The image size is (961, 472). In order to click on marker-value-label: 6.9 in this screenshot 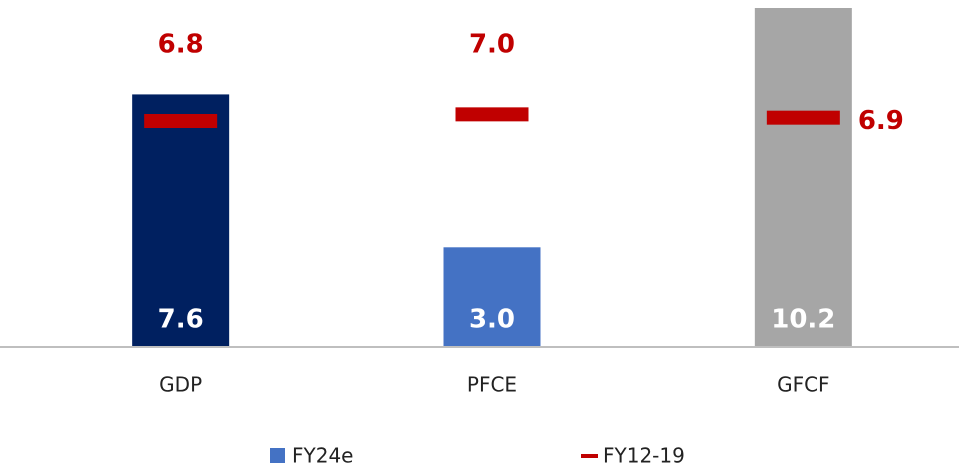, I will do `click(881, 121)`.